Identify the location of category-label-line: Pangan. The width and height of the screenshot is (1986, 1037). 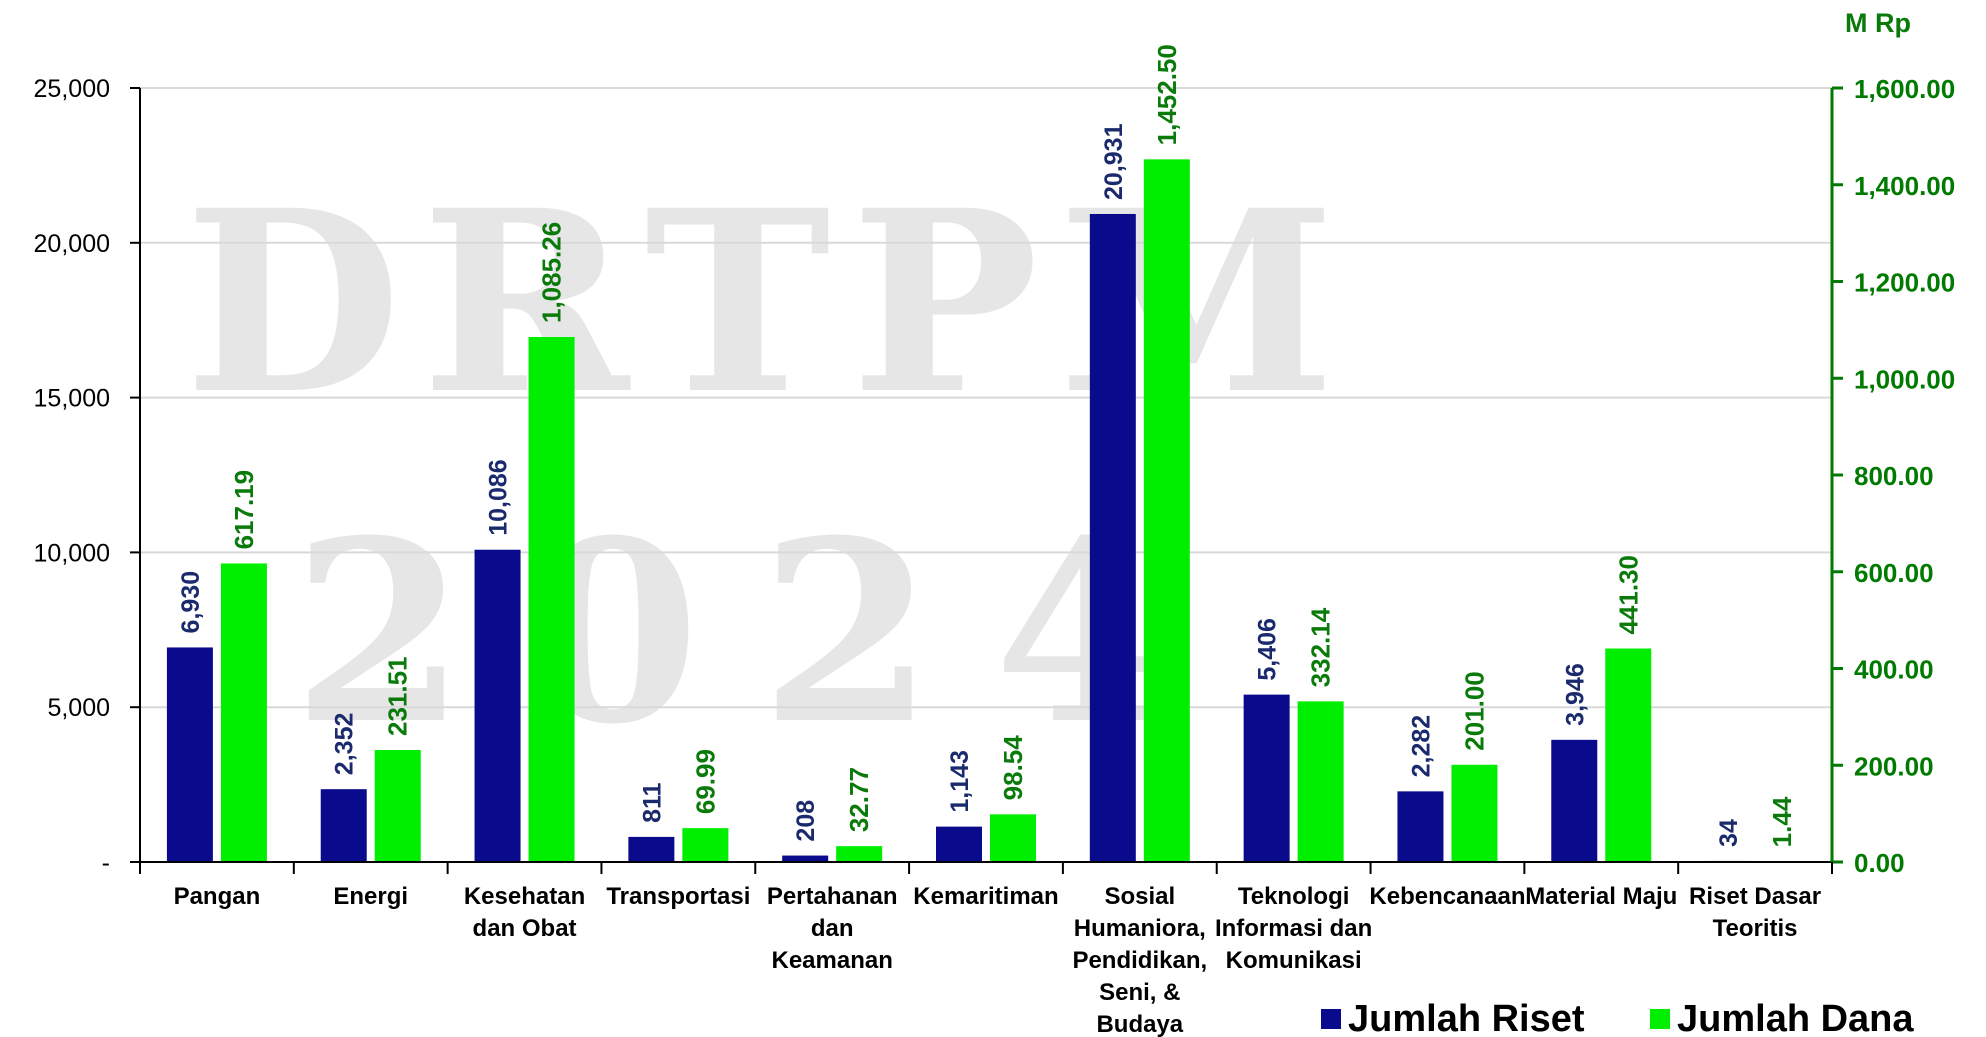
(217, 896).